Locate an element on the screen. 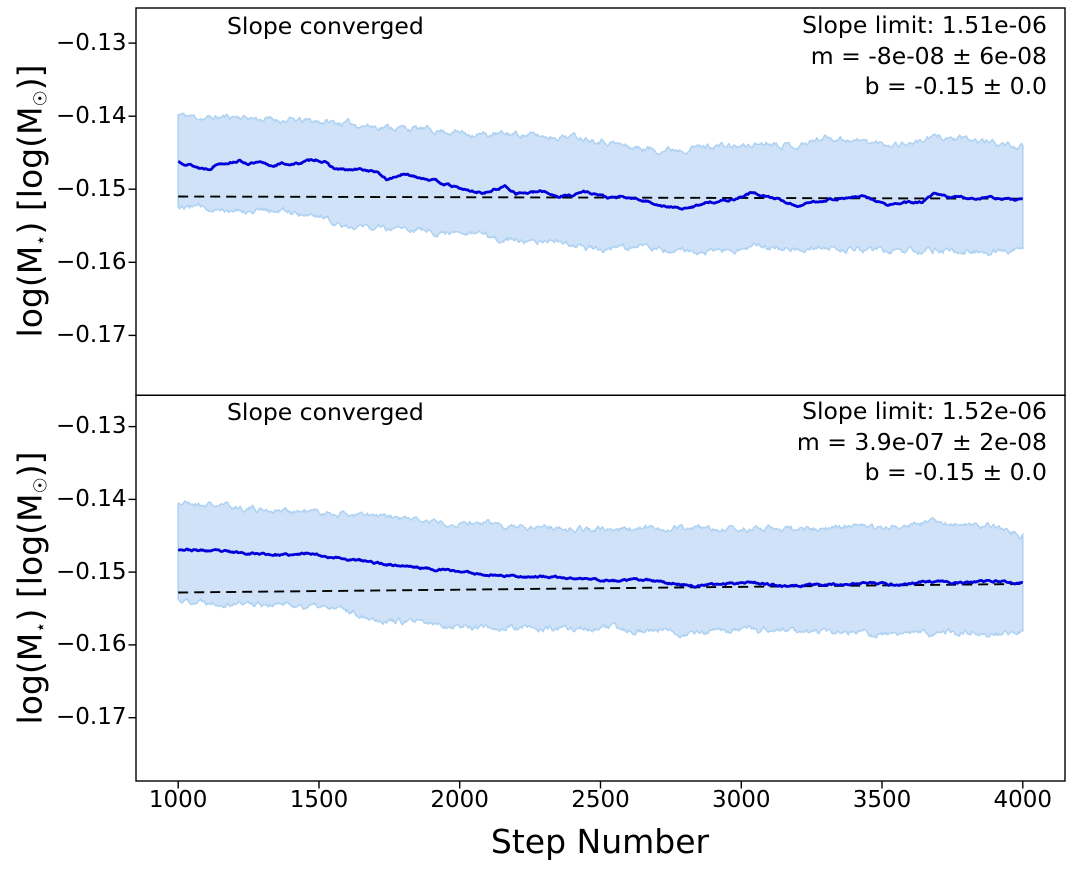 This screenshot has width=1075, height=875. x-tick-label: 2000 is located at coordinates (459, 800).